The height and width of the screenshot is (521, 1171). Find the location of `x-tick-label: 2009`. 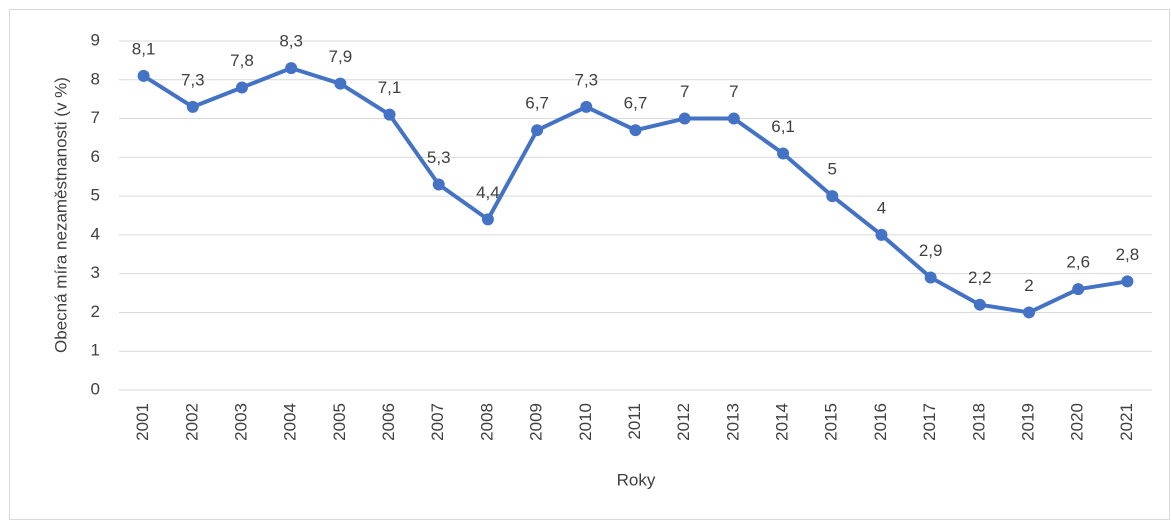

x-tick-label: 2009 is located at coordinates (536, 422).